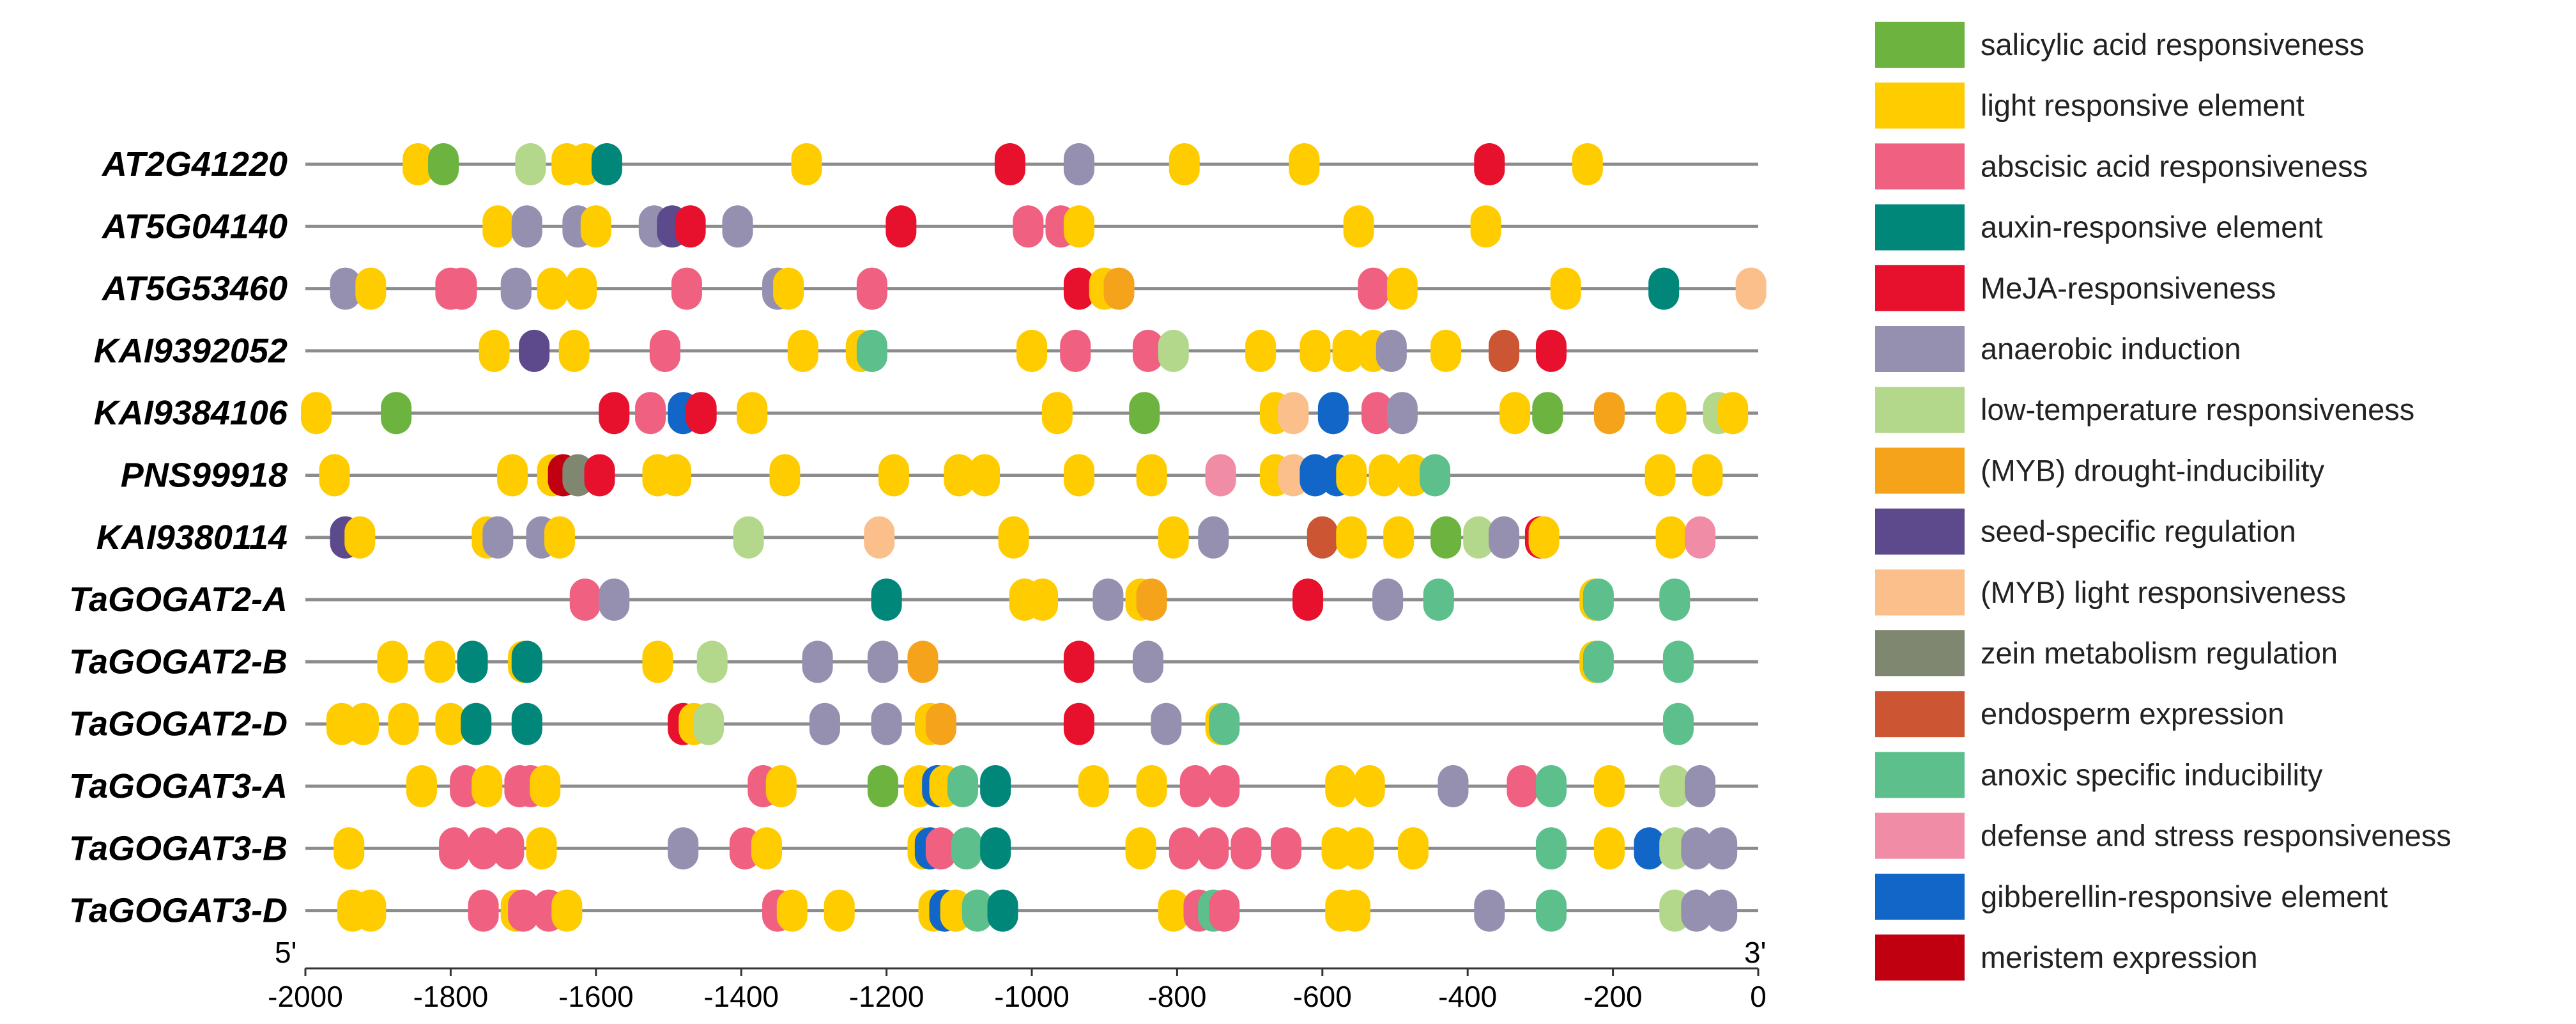 The width and height of the screenshot is (2576, 1024). What do you see at coordinates (1467, 996) in the screenshot?
I see `x-tick-label: -400` at bounding box center [1467, 996].